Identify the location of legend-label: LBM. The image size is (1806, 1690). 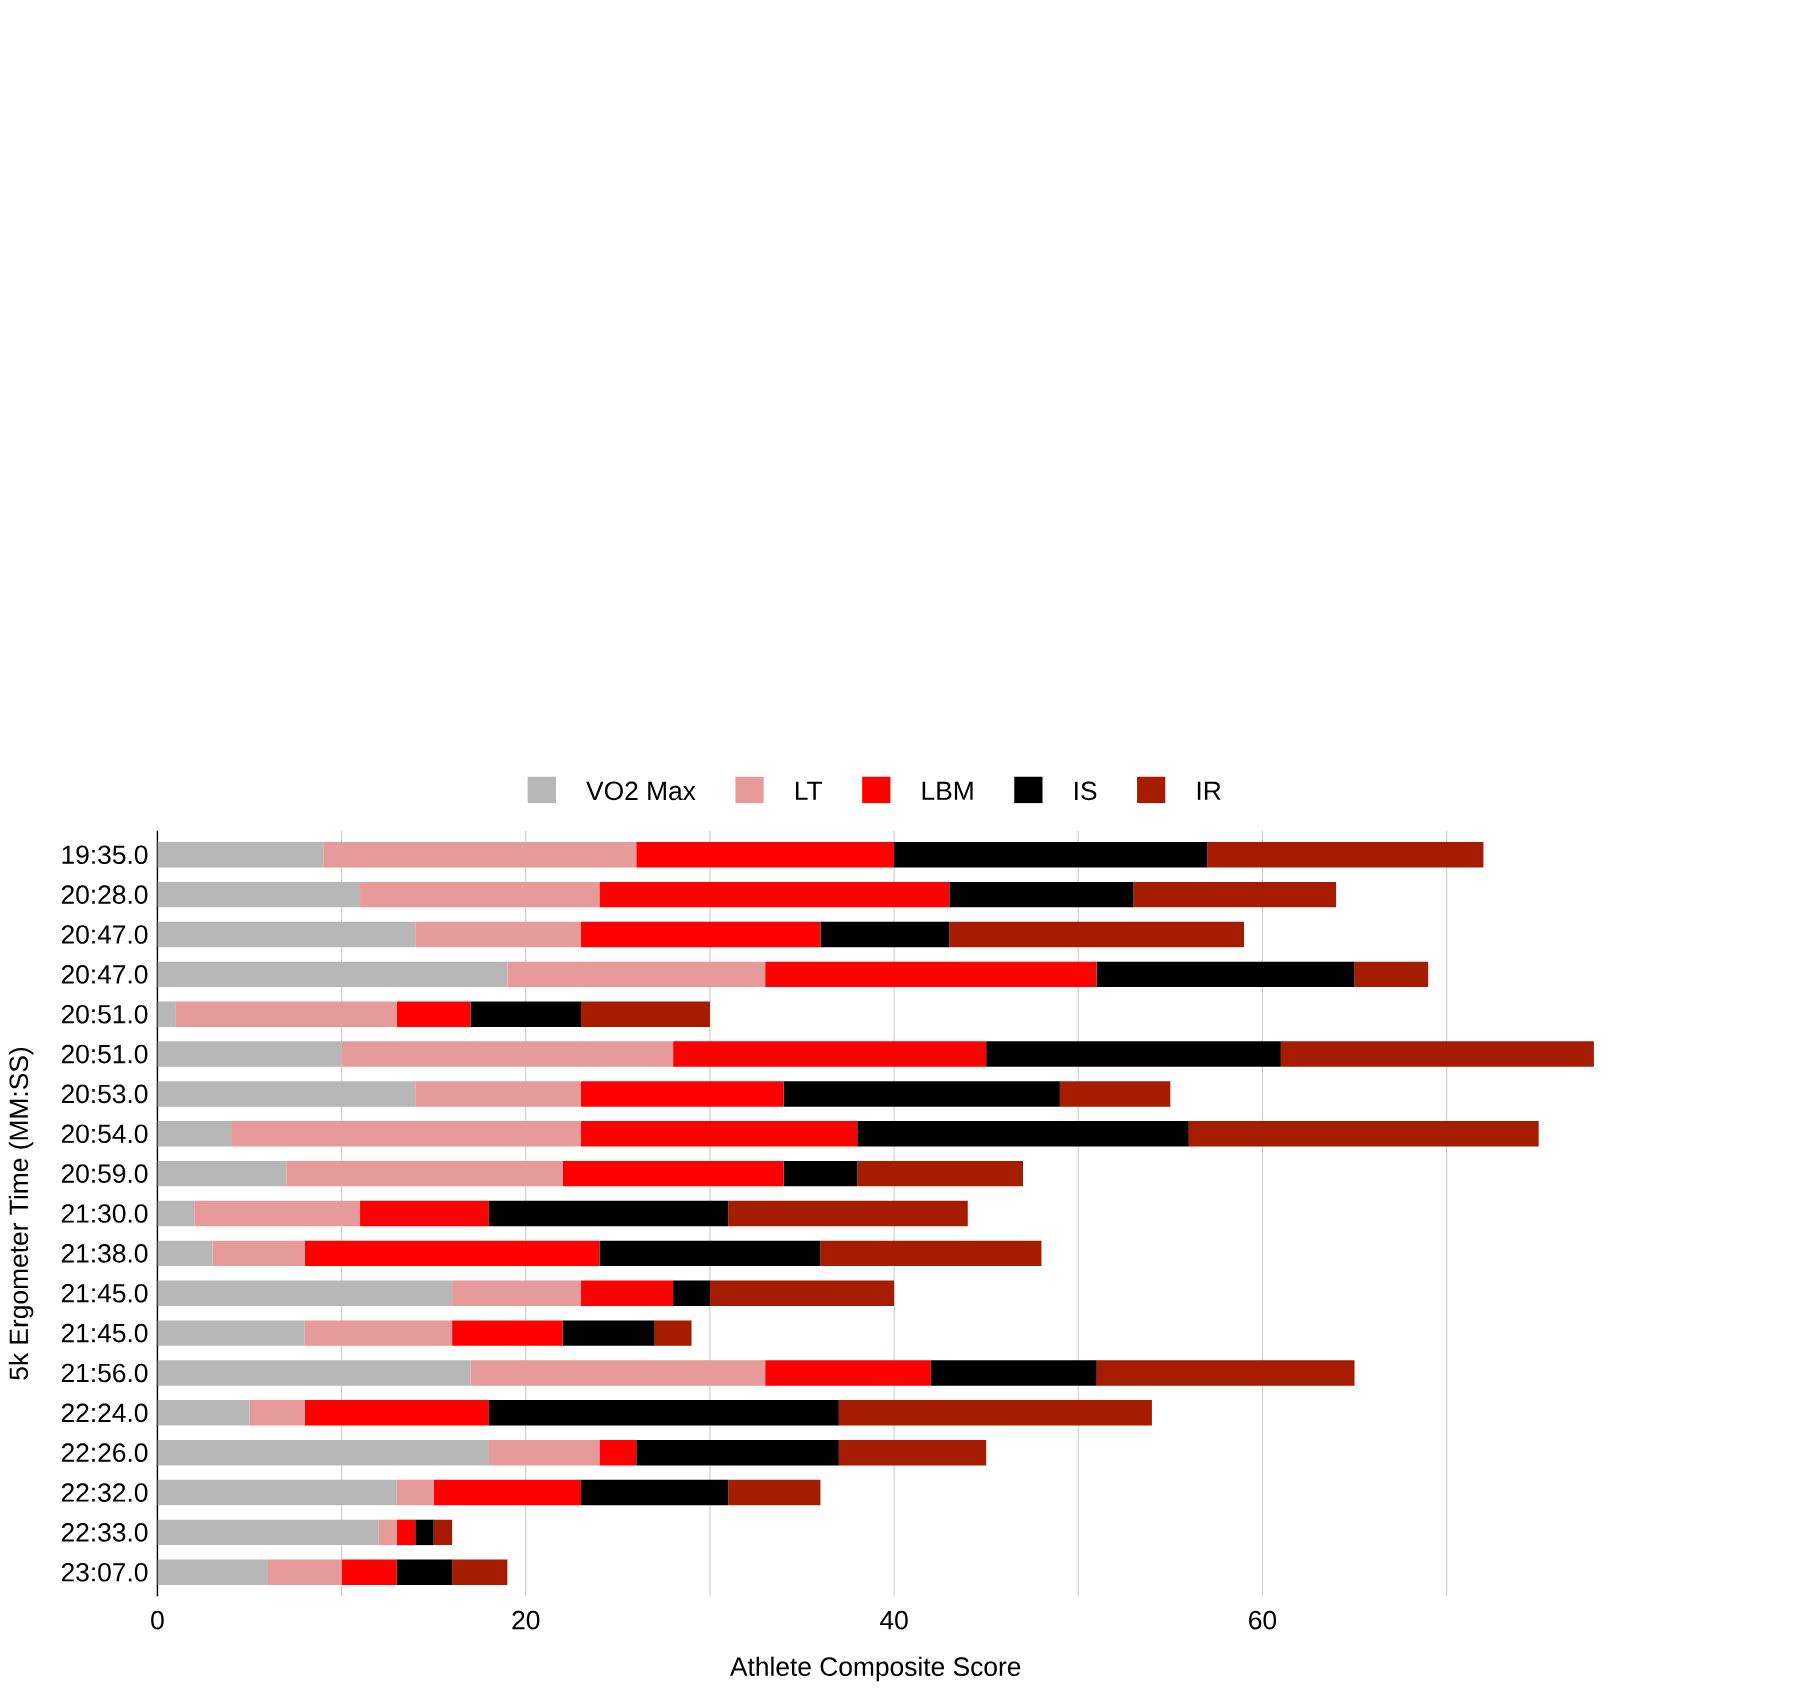
(947, 790).